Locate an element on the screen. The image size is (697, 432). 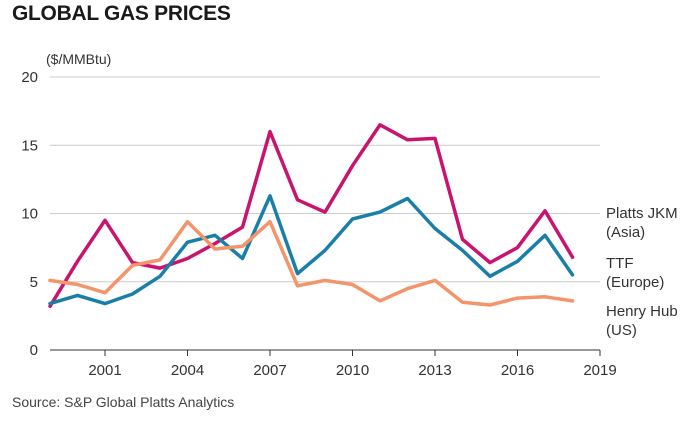
y-axis-unit-label: ($/MMBtu) is located at coordinates (78, 59).